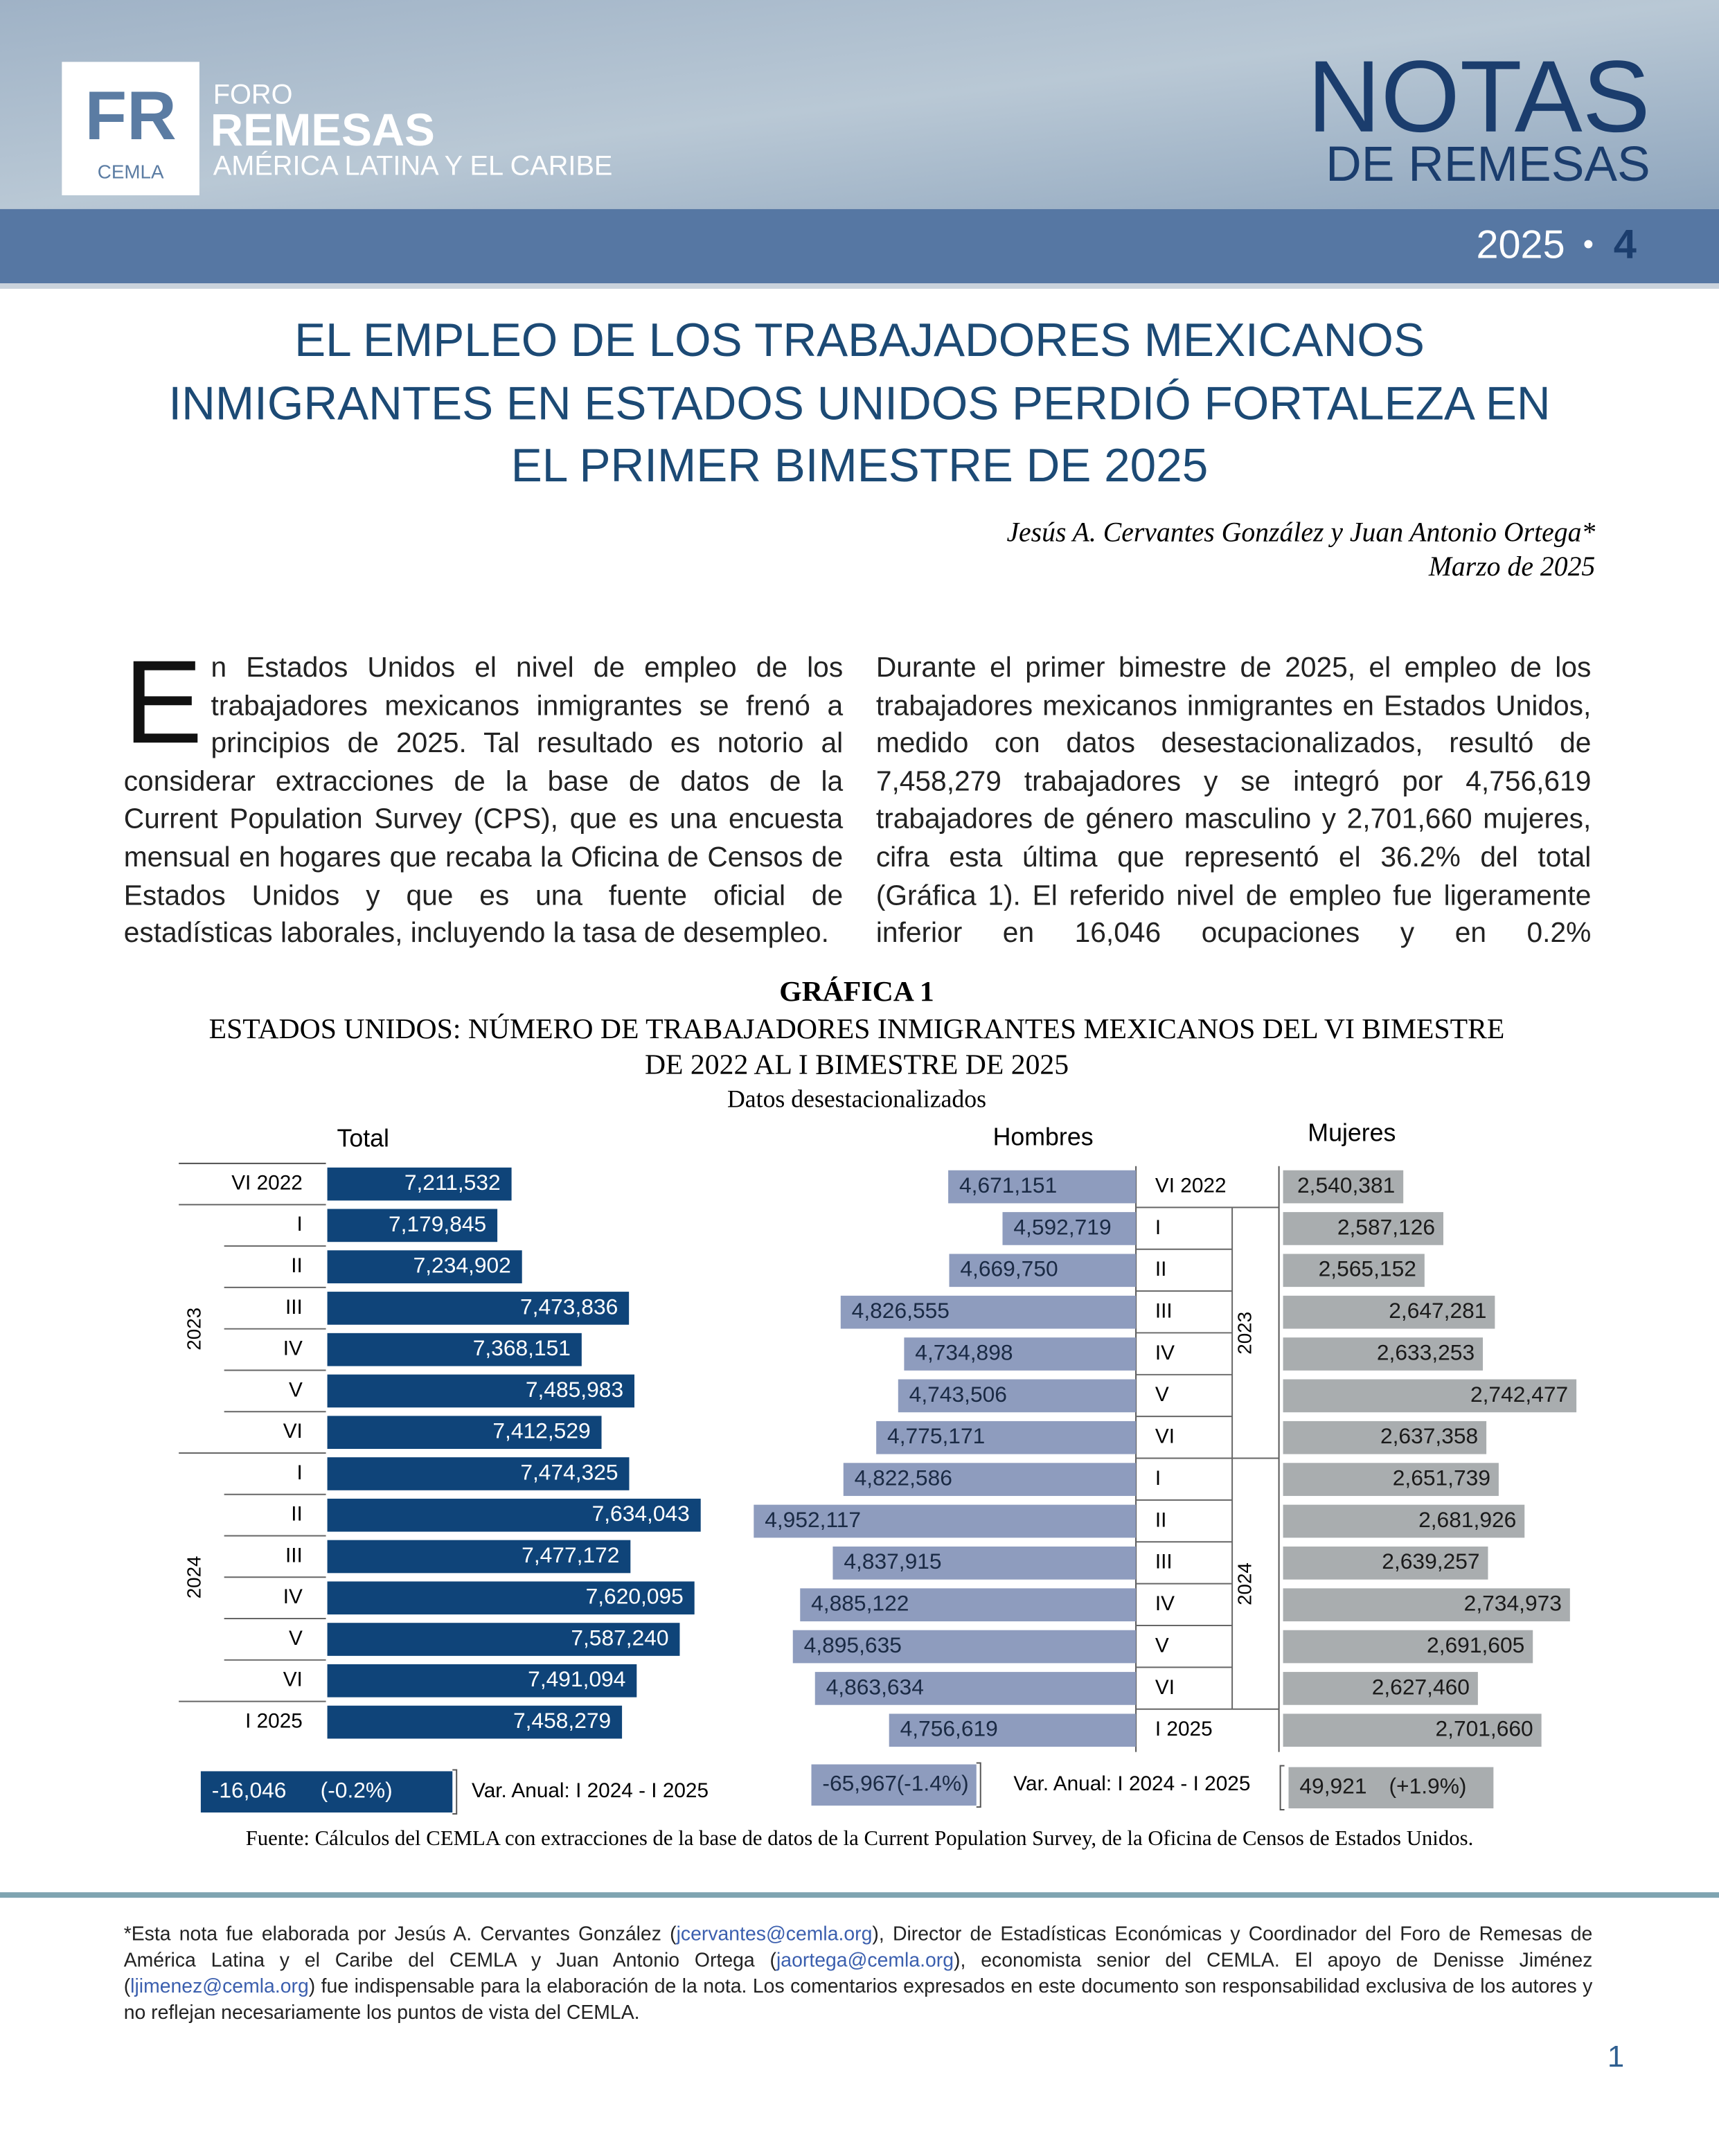  Describe the element at coordinates (901, 1311) in the screenshot. I see `value-label: 4,826,555` at that location.